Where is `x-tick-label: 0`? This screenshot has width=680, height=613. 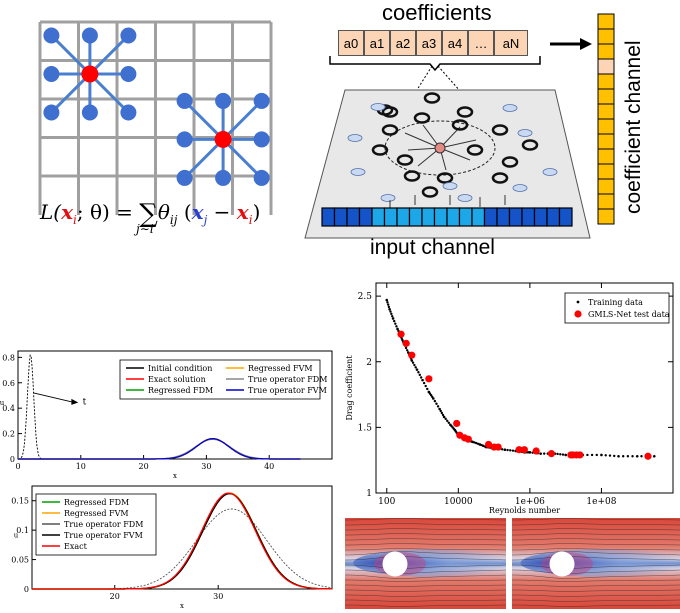
x-tick-label: 0 is located at coordinates (17, 466).